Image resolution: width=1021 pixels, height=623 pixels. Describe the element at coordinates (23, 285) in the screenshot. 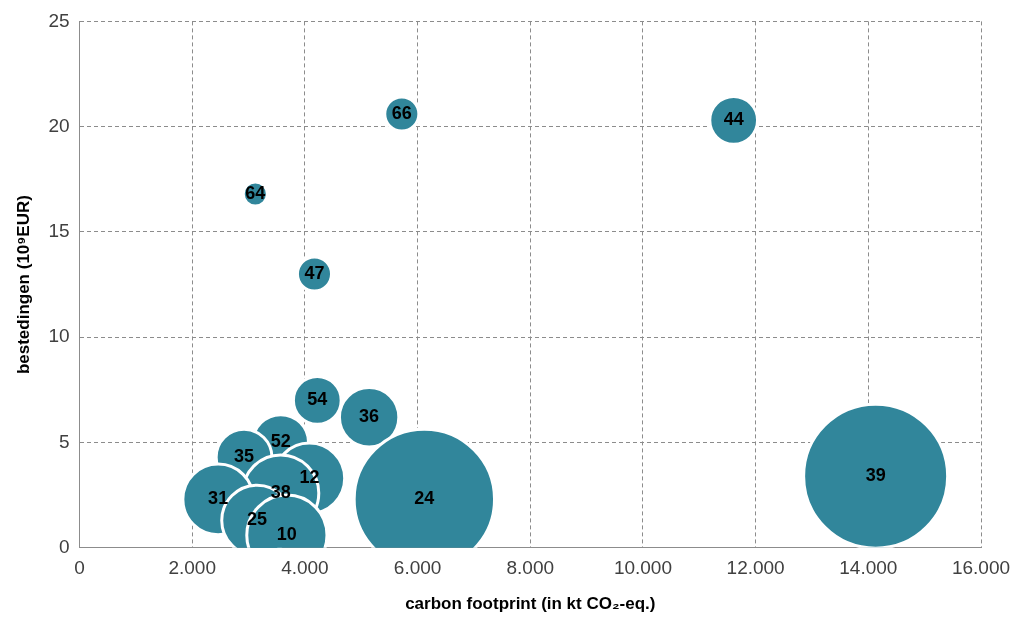

I see `y-axis-title: bestedingen (10⁹EUR)` at that location.